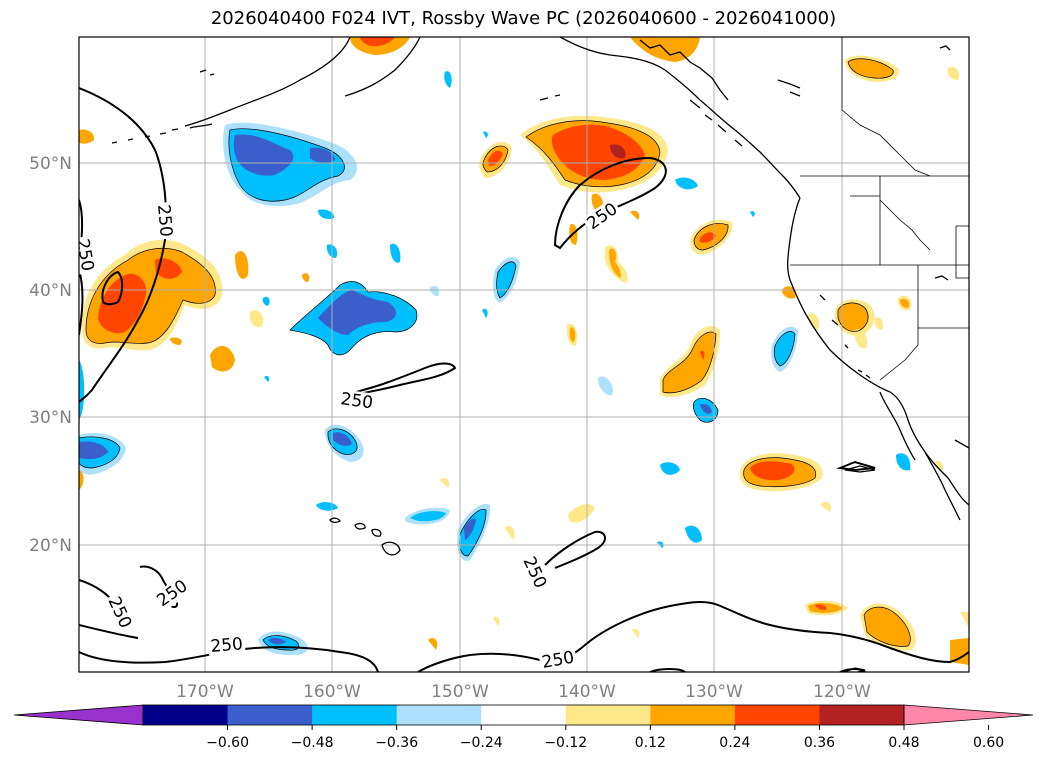  What do you see at coordinates (227, 743) in the screenshot?
I see `colorbar-tick-label: −0.60` at bounding box center [227, 743].